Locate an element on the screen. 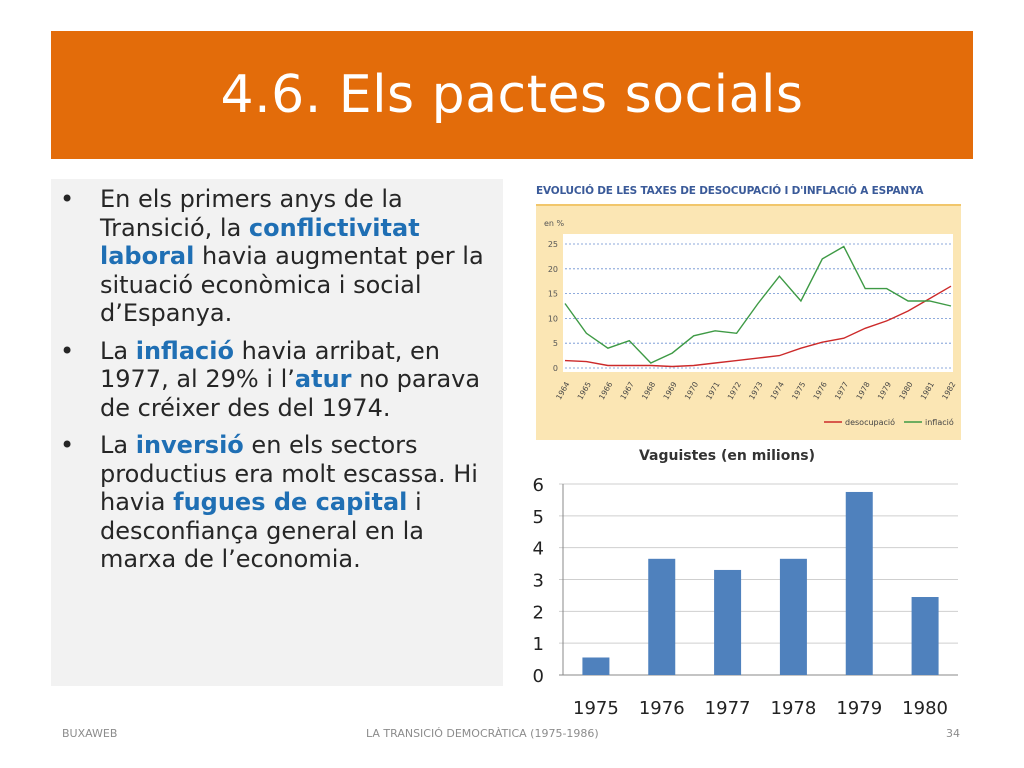 The width and height of the screenshot is (1024, 768). bar-1975 is located at coordinates (596, 666).